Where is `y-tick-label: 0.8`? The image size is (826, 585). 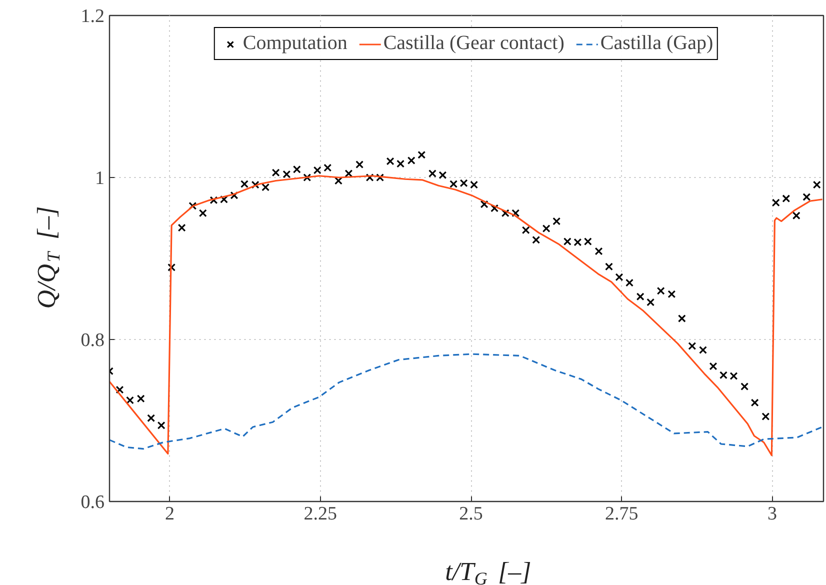 y-tick-label: 0.8 is located at coordinates (92, 340).